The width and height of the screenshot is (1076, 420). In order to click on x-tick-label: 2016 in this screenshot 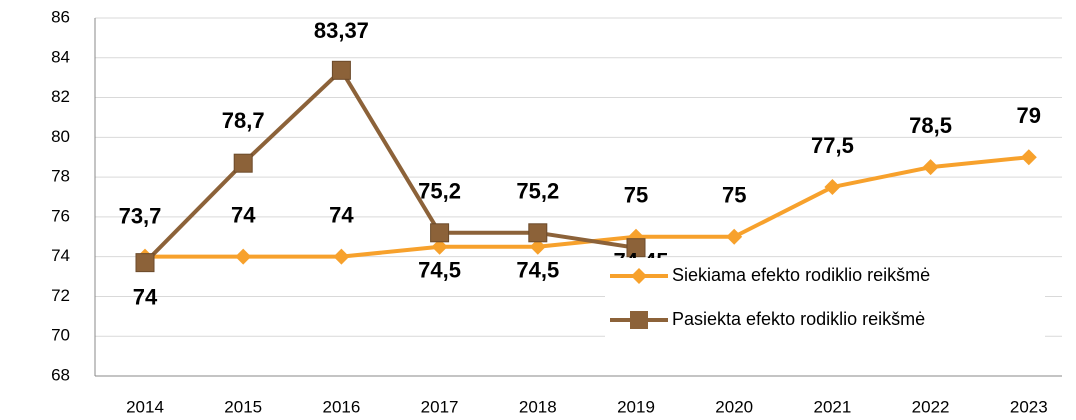, I will do `click(341, 406)`.